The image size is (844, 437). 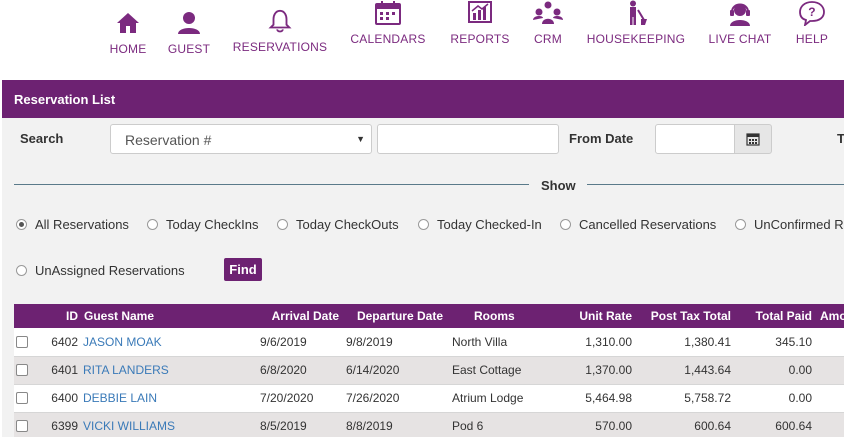 I want to click on cell-post-tax: 1,443.64, so click(x=687, y=370).